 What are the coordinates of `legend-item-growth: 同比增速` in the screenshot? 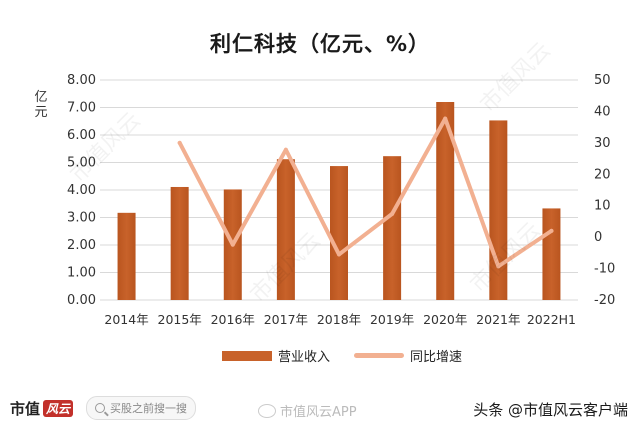 It's located at (408, 355).